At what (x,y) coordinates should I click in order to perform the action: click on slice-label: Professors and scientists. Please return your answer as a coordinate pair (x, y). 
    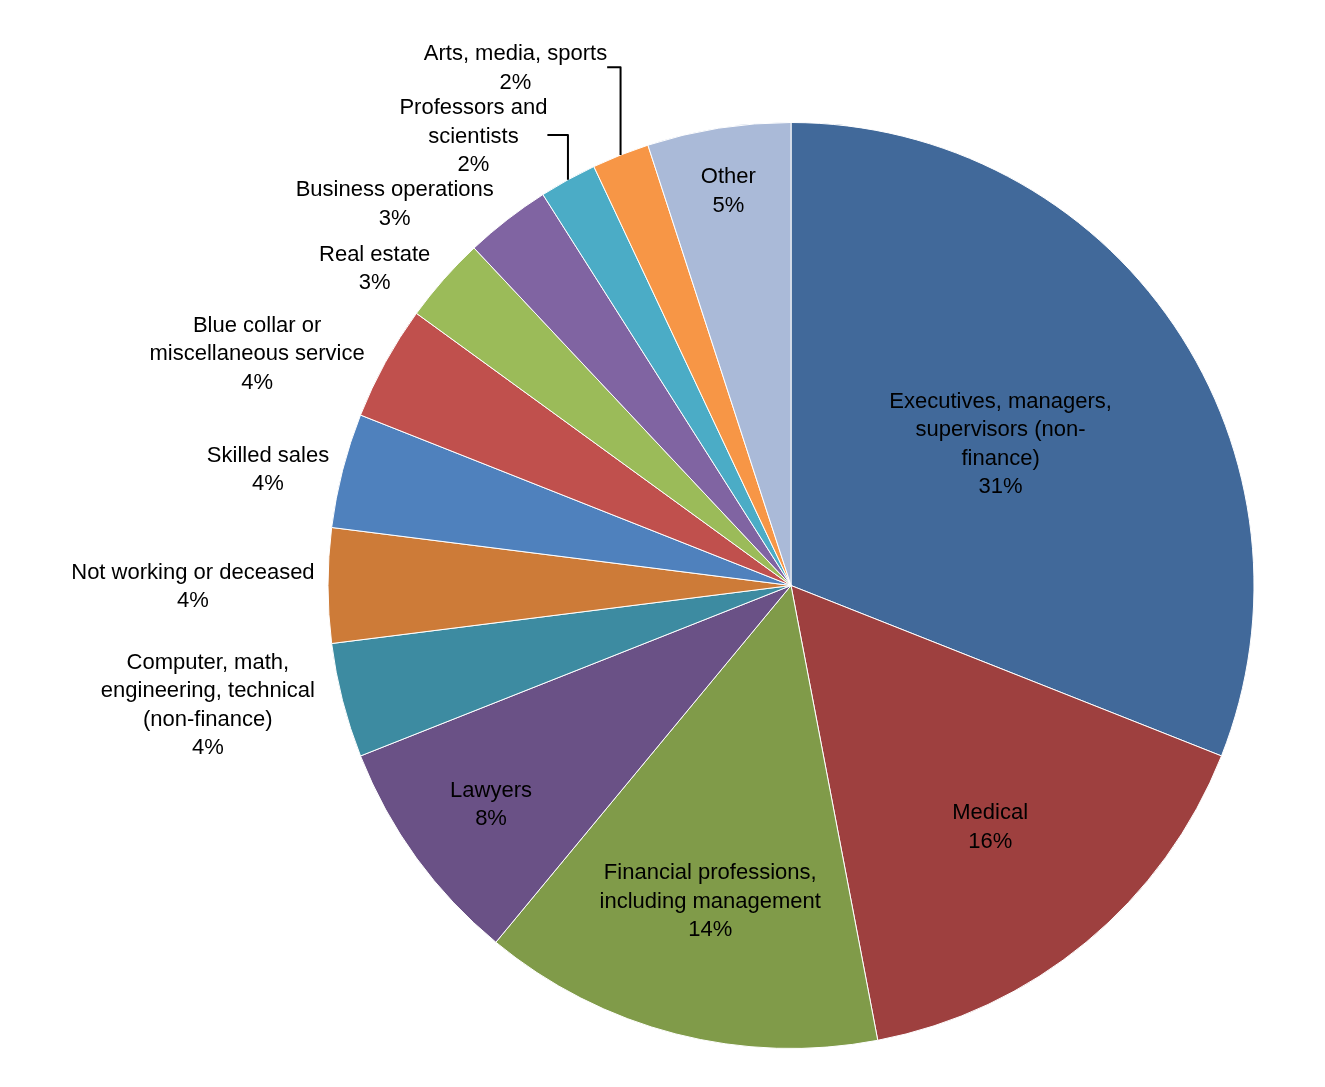
    Looking at the image, I should click on (473, 120).